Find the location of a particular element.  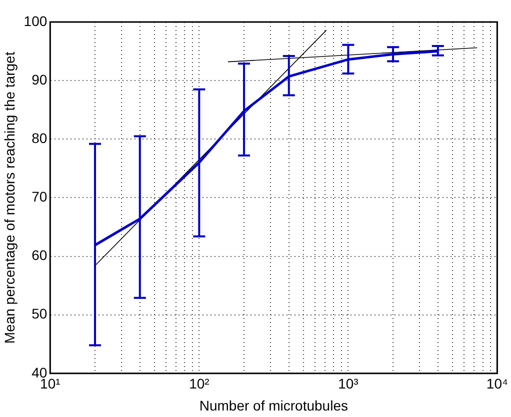

y-tick-label: 70 is located at coordinates (40, 196).